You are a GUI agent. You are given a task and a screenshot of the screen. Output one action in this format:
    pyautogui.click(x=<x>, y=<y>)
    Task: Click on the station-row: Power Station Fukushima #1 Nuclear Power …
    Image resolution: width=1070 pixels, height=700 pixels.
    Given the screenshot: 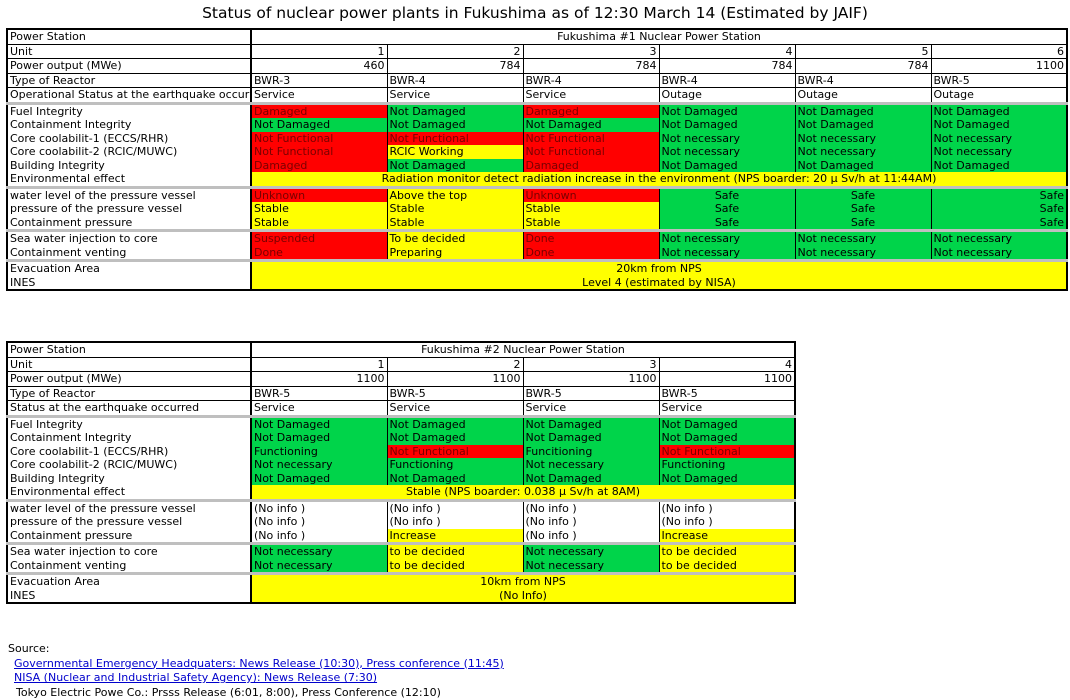 What is the action you would take?
    pyautogui.click(x=537, y=37)
    